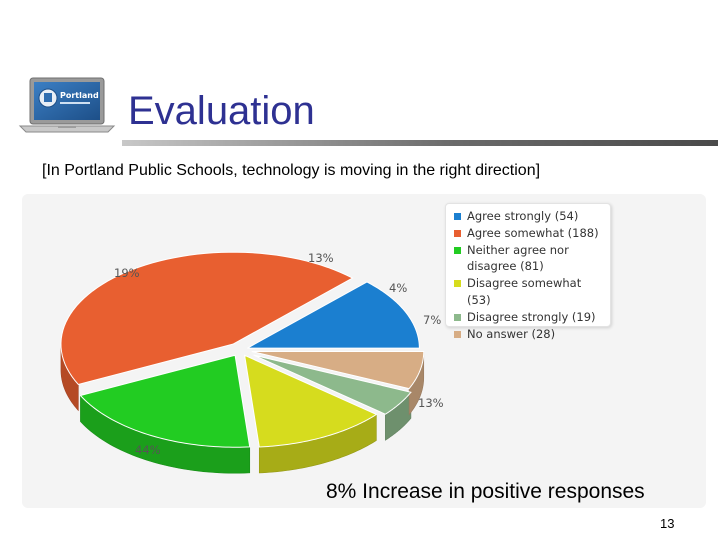  Describe the element at coordinates (127, 273) in the screenshot. I see `percent-label-2: 19%` at that location.